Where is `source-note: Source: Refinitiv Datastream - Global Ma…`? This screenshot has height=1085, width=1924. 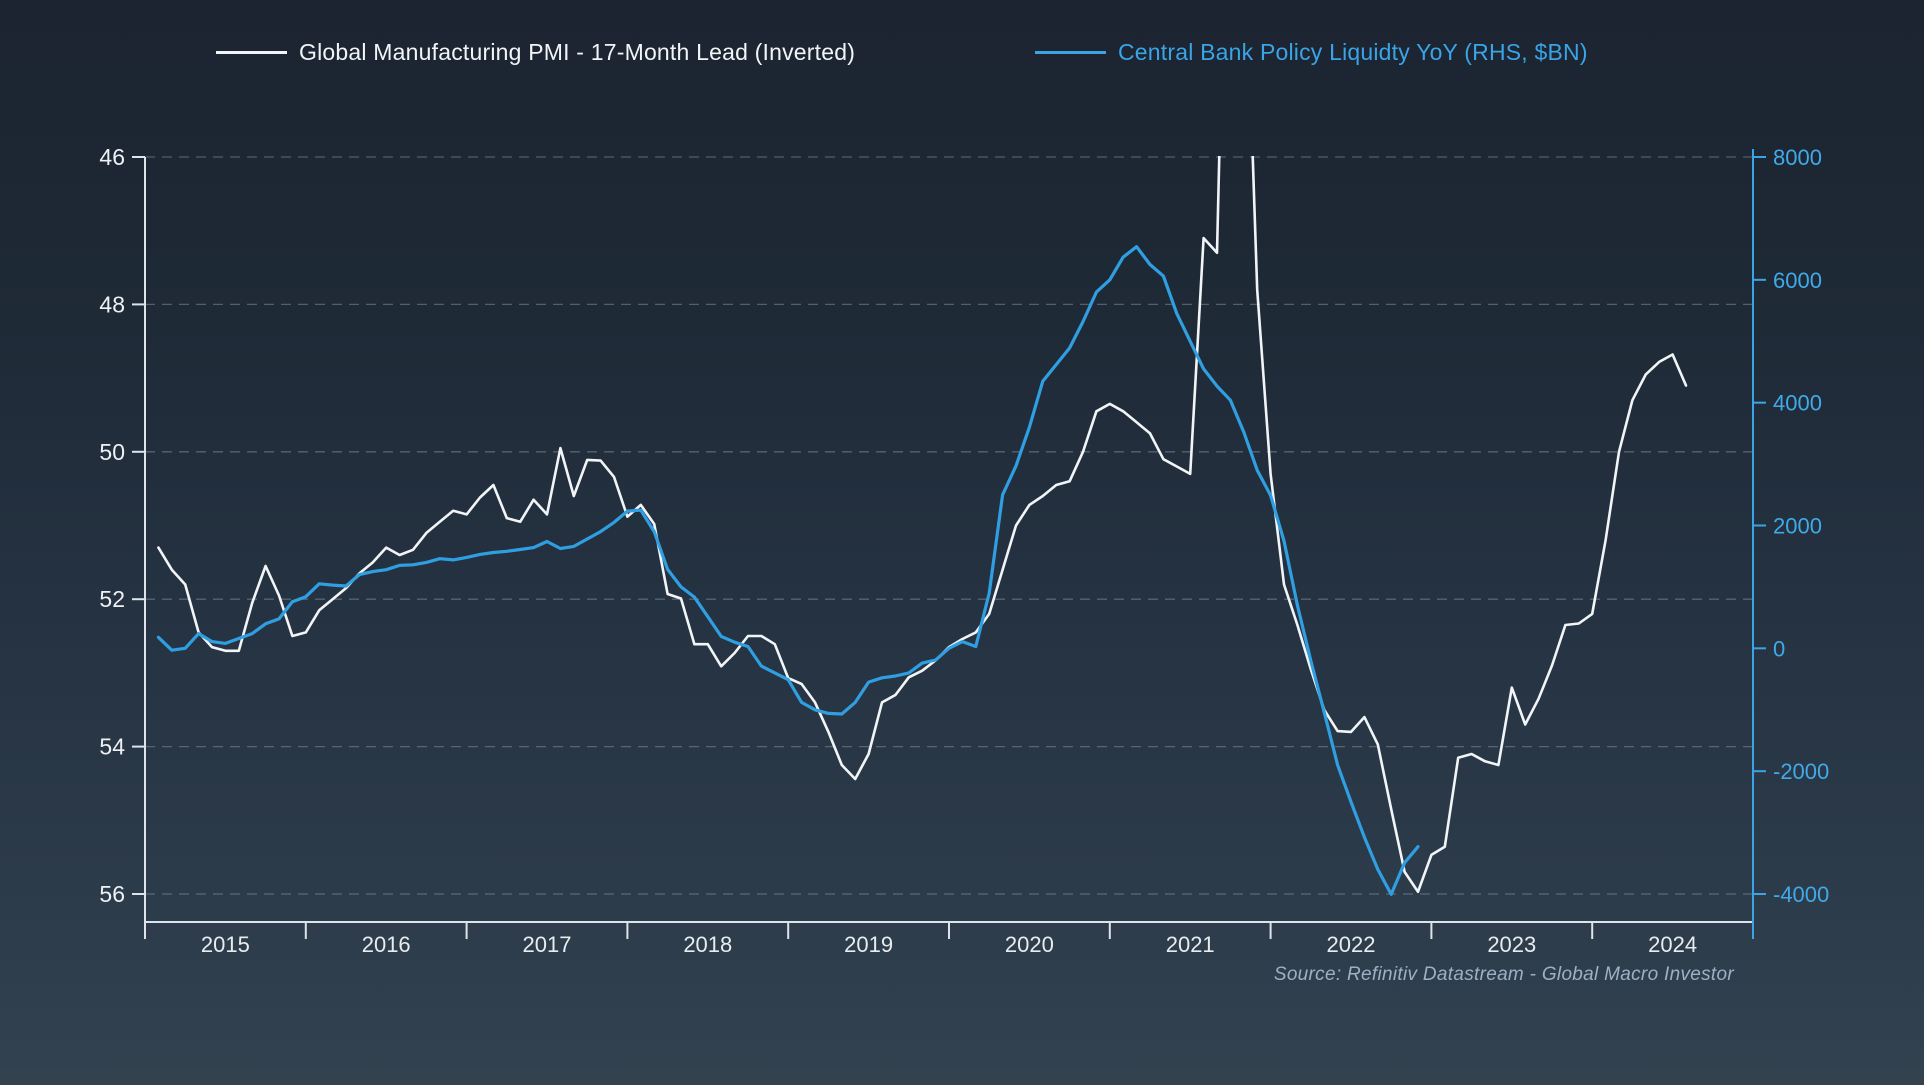 source-note: Source: Refinitiv Datastream - Global Ma… is located at coordinates (1503, 974).